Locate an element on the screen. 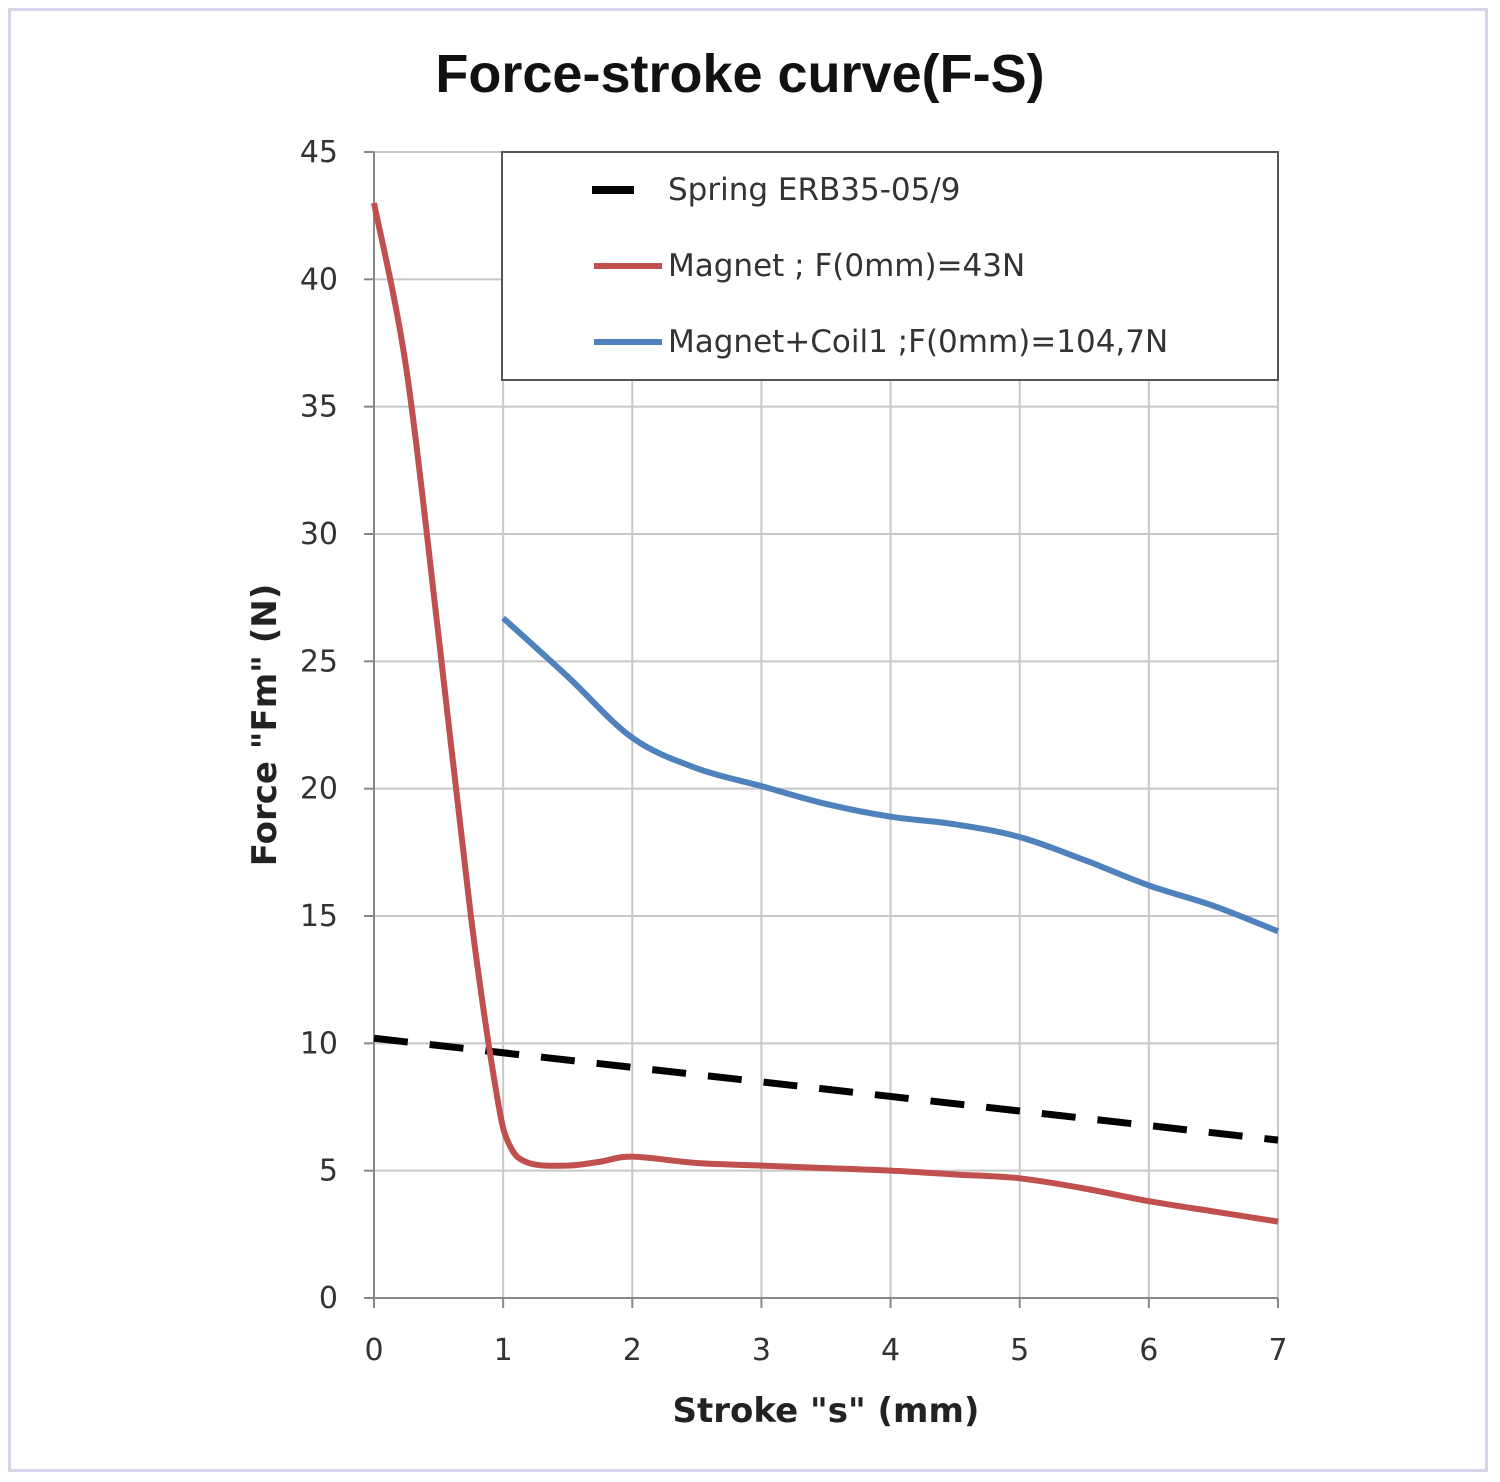  x-tick-label: 0 is located at coordinates (373, 1350).